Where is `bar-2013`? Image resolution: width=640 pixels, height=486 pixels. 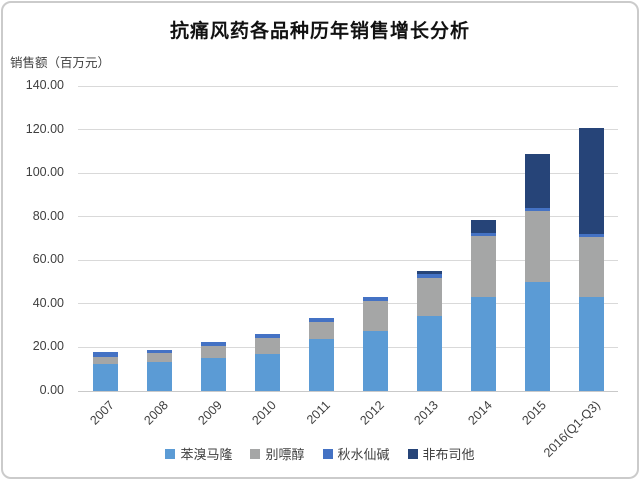
bar-2013 is located at coordinates (429, 330).